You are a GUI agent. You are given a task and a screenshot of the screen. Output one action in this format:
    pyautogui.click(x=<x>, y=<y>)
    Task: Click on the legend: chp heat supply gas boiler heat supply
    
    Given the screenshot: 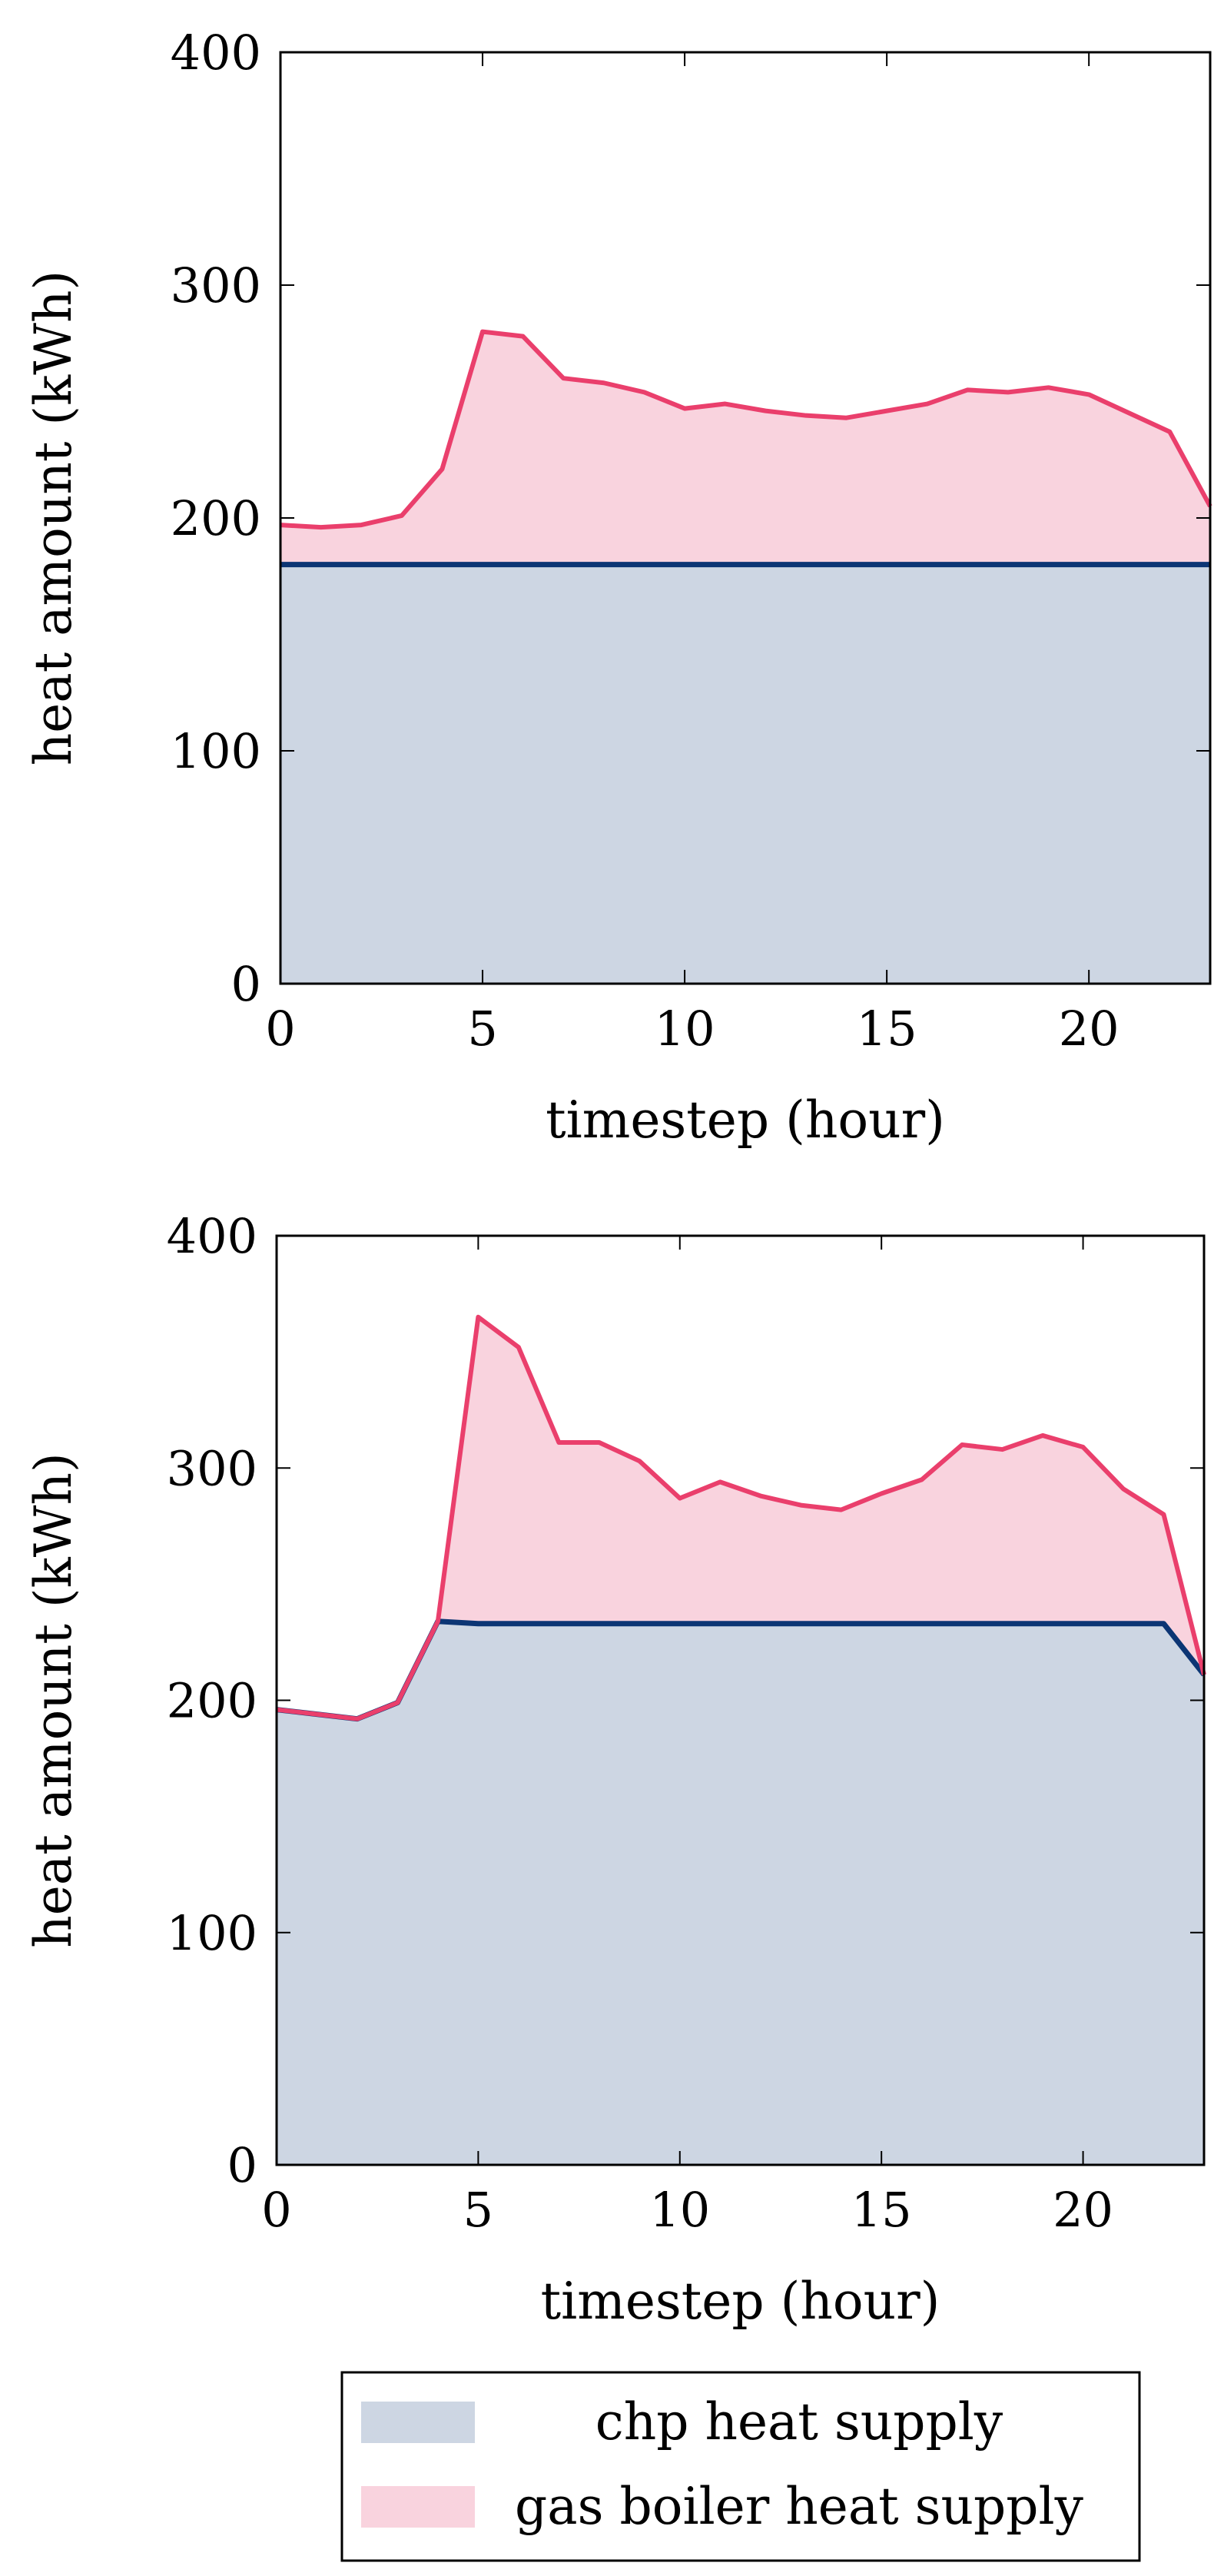 What is the action you would take?
    pyautogui.click(x=741, y=2466)
    